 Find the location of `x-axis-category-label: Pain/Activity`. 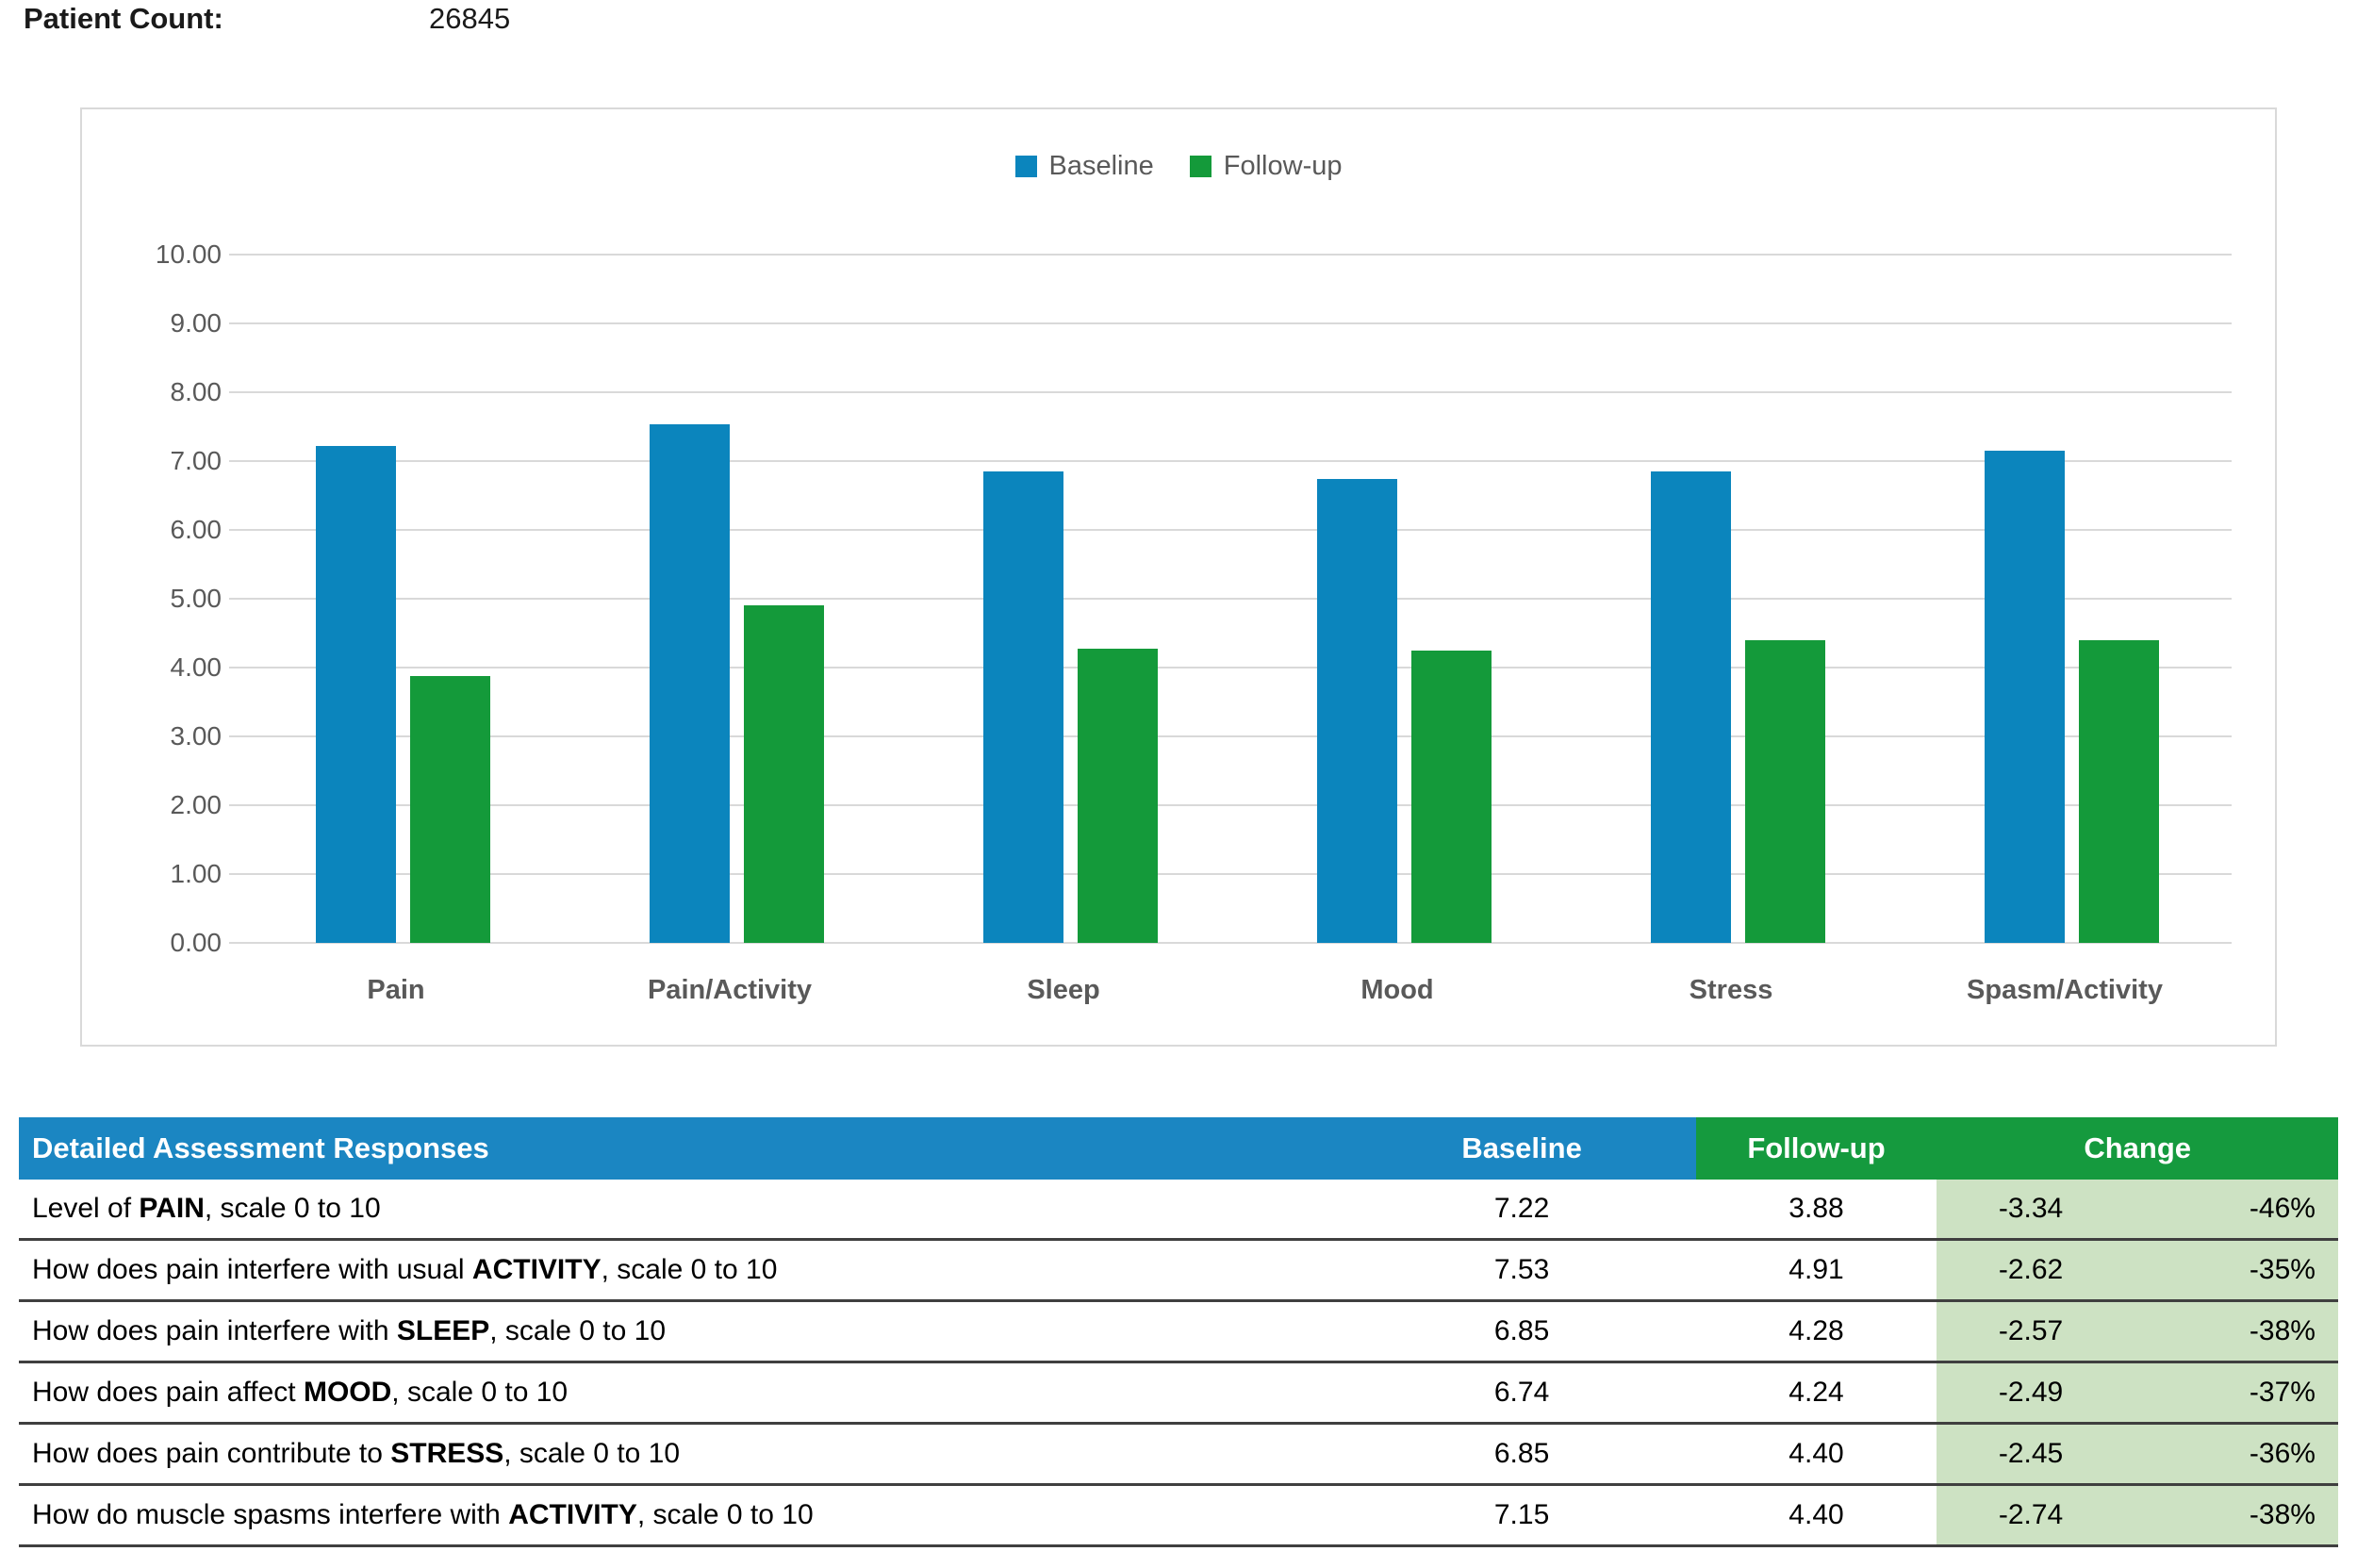

x-axis-category-label: Pain/Activity is located at coordinates (730, 990).